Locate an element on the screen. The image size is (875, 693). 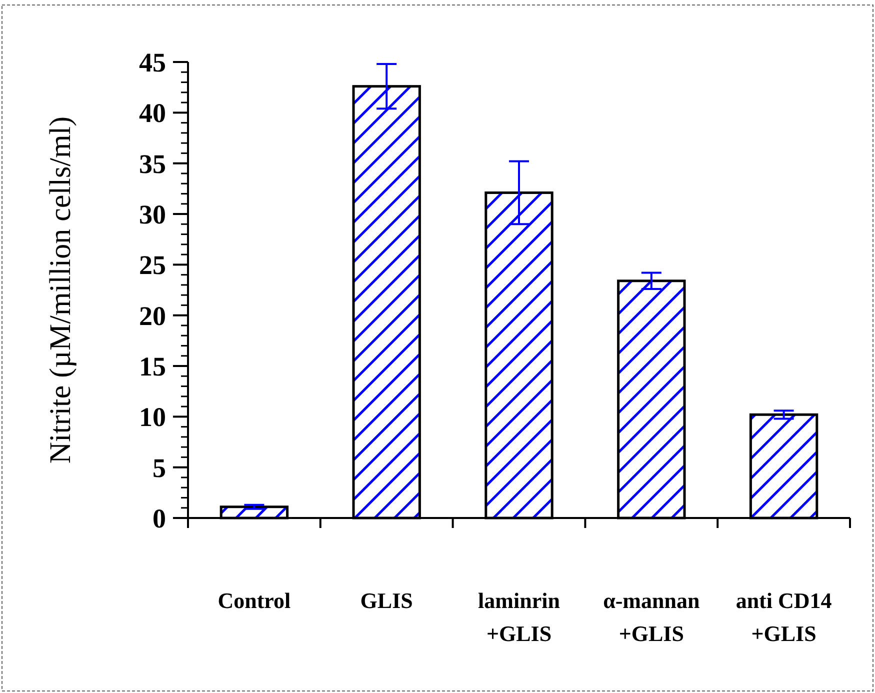
y-axis-title: Nitrite (µM/million cells/ml) is located at coordinates (60, 290).